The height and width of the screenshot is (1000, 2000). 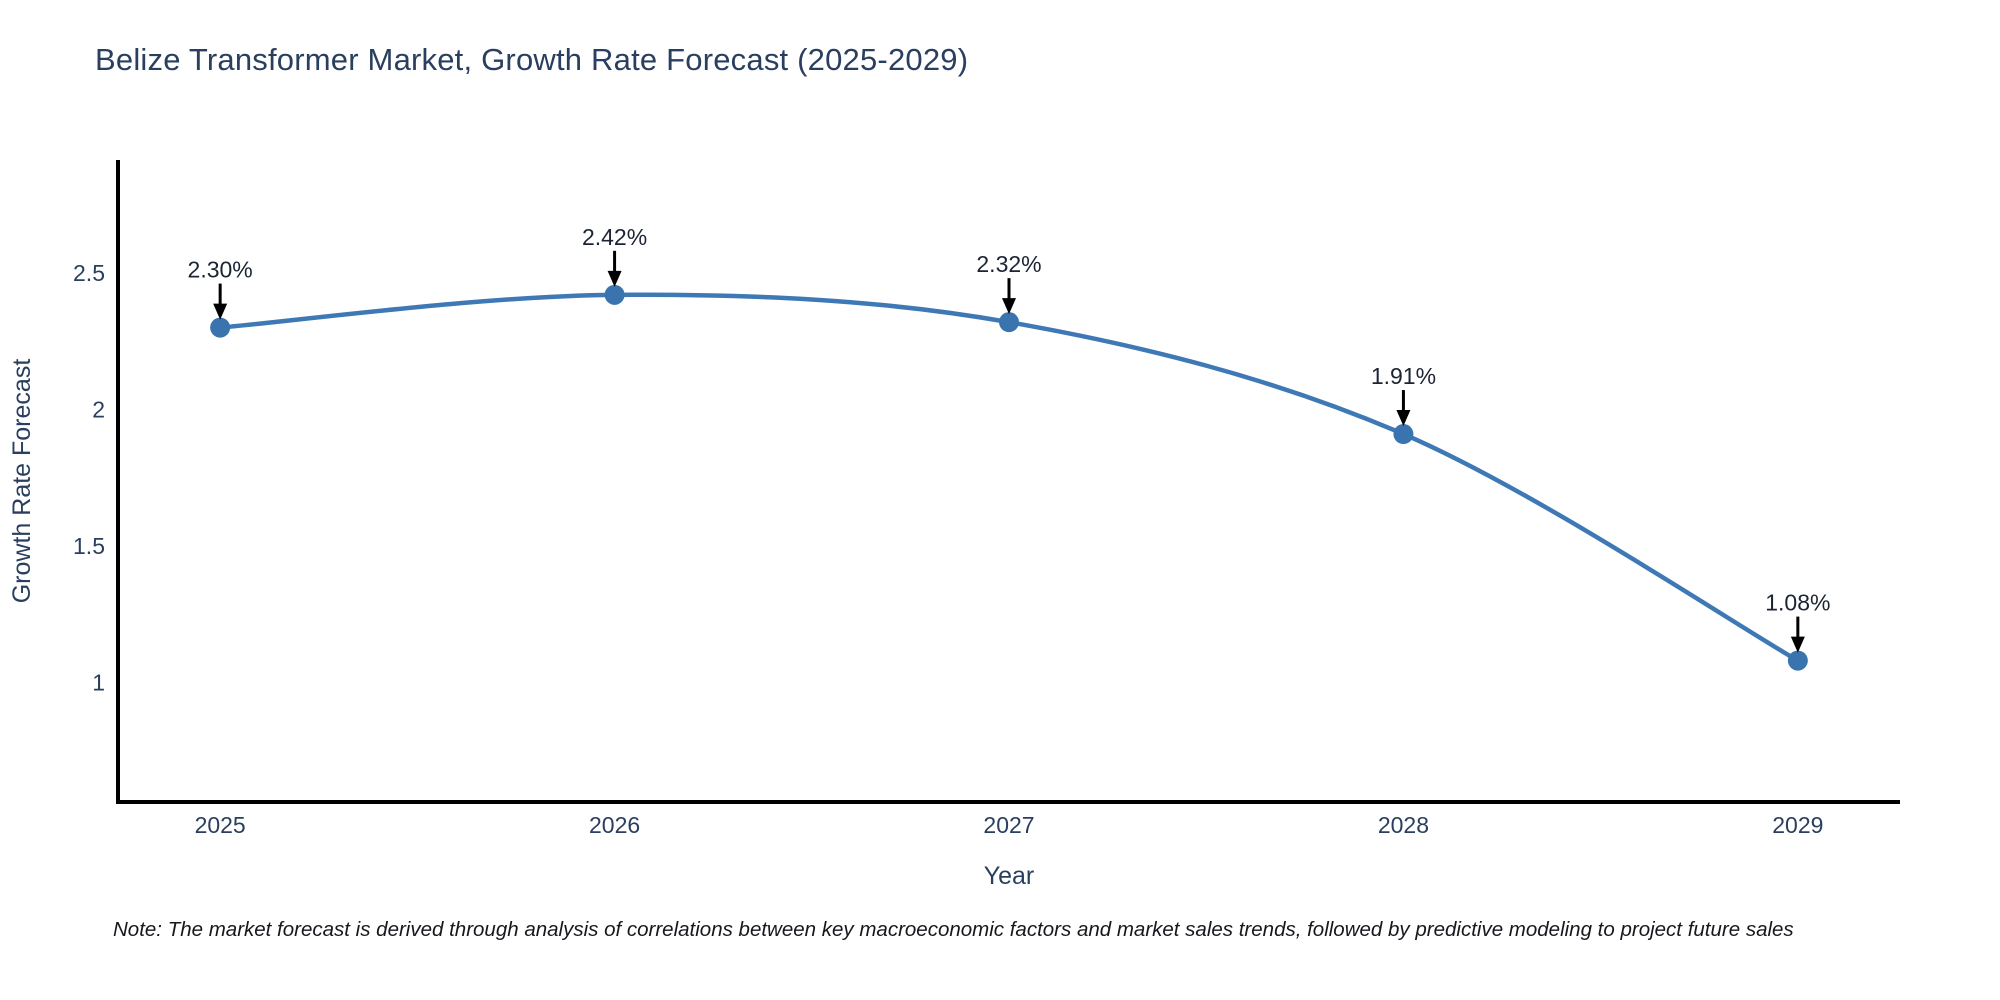 I want to click on y-axis-title: Growth Rate Forecast, so click(x=22, y=481).